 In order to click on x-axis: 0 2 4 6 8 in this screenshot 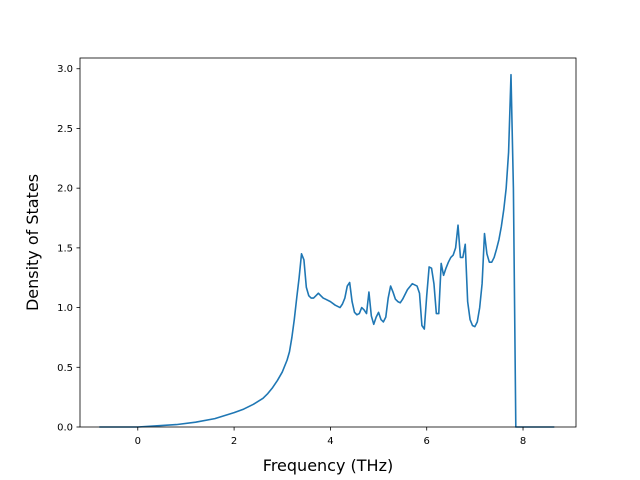, I will do `click(330, 437)`.